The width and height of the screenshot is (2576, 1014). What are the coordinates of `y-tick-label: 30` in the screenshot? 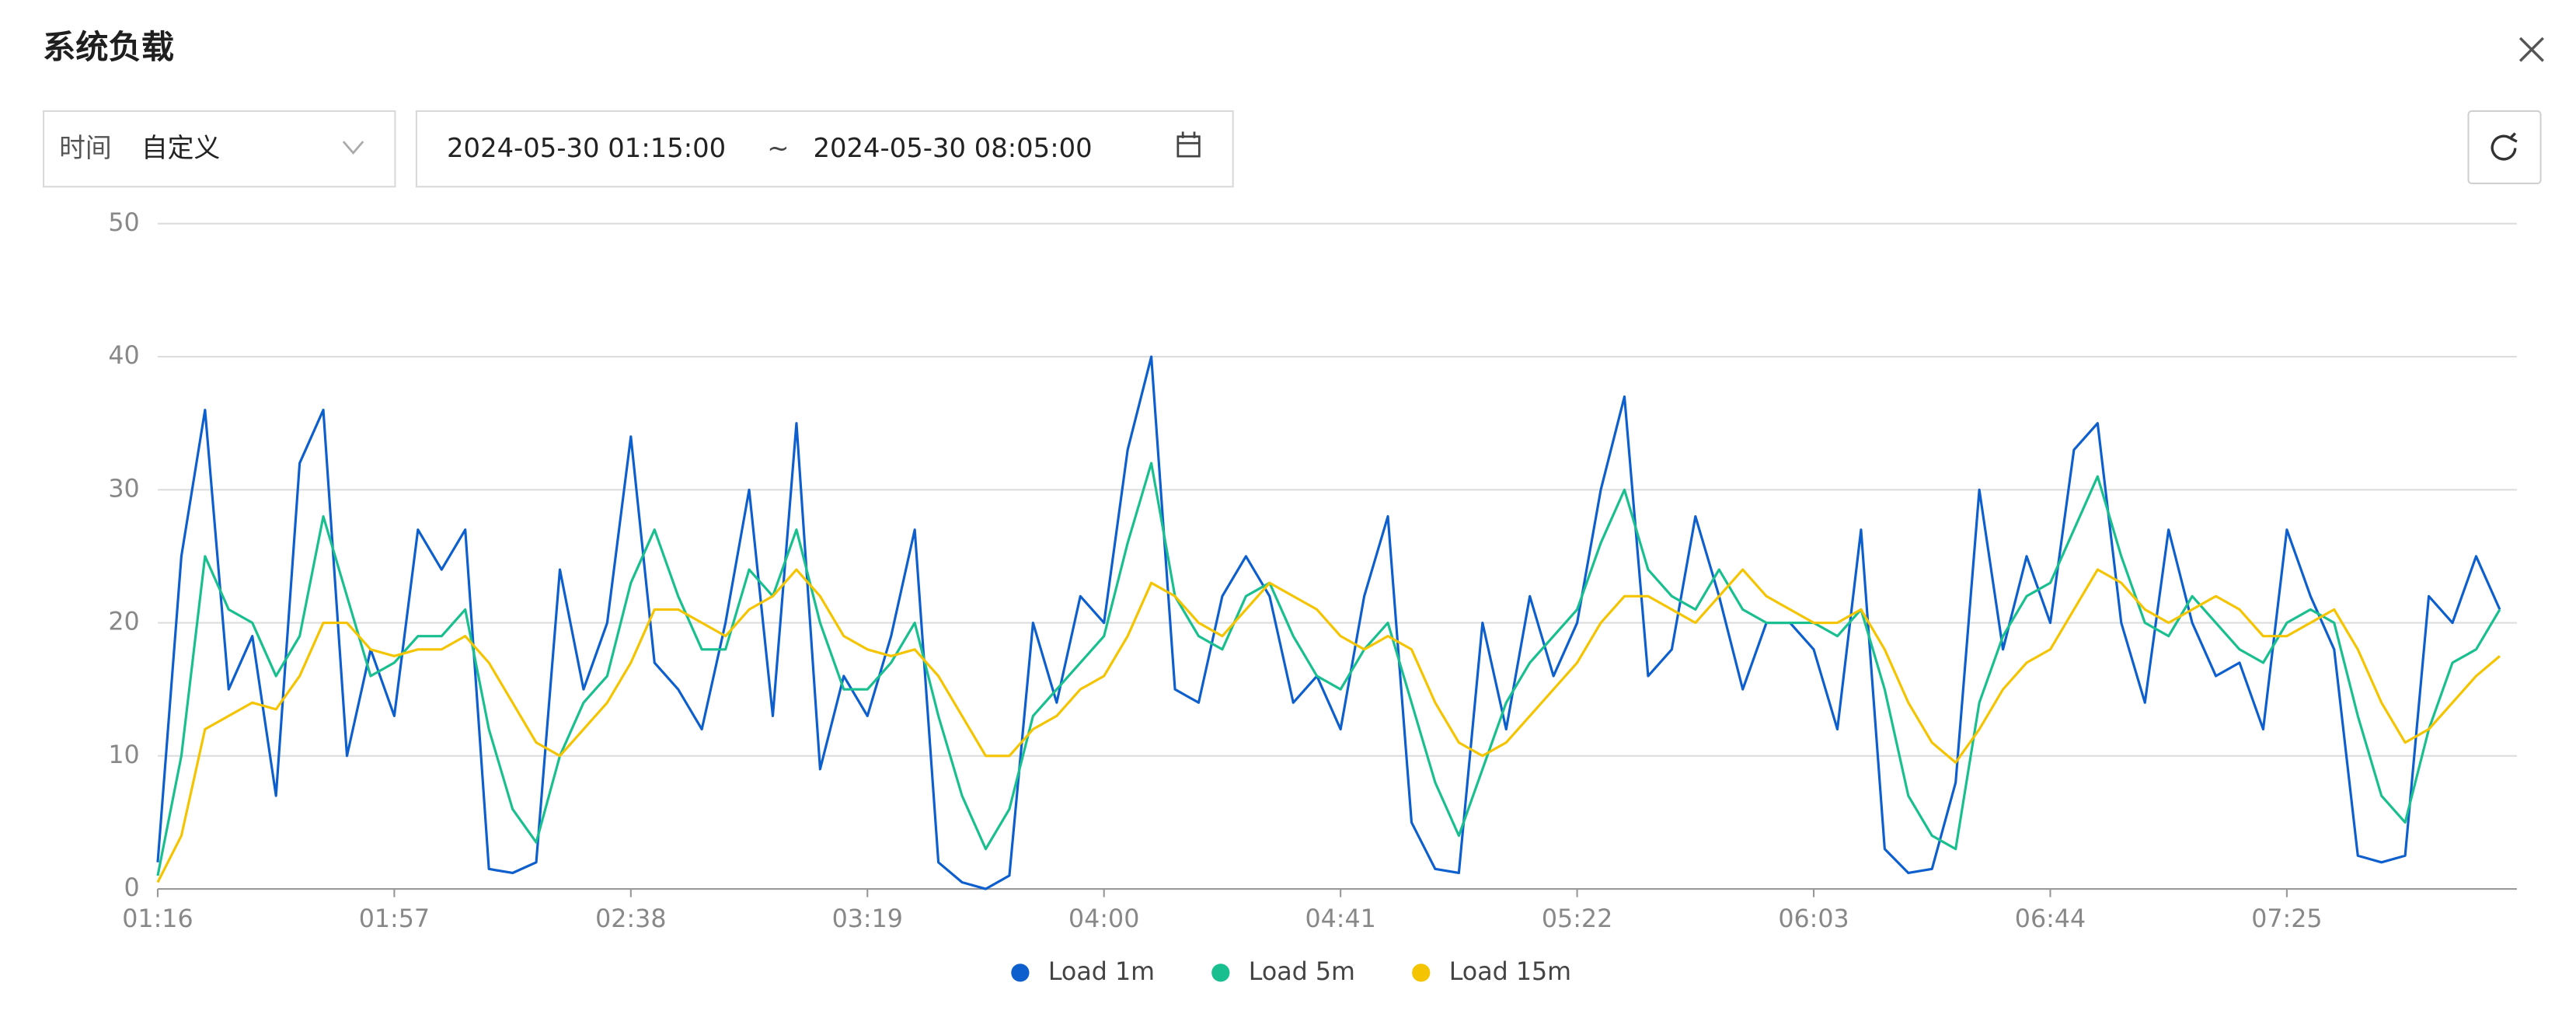 It's located at (123, 489).